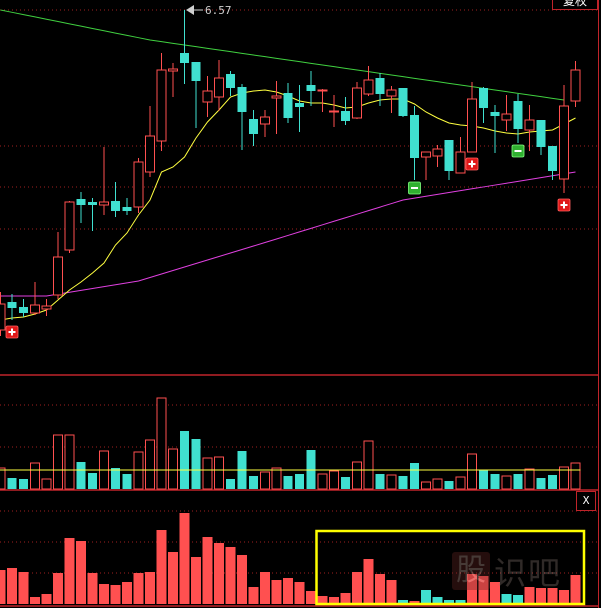 This screenshot has height=608, width=601. I want to click on trend-line, so click(282, 55).